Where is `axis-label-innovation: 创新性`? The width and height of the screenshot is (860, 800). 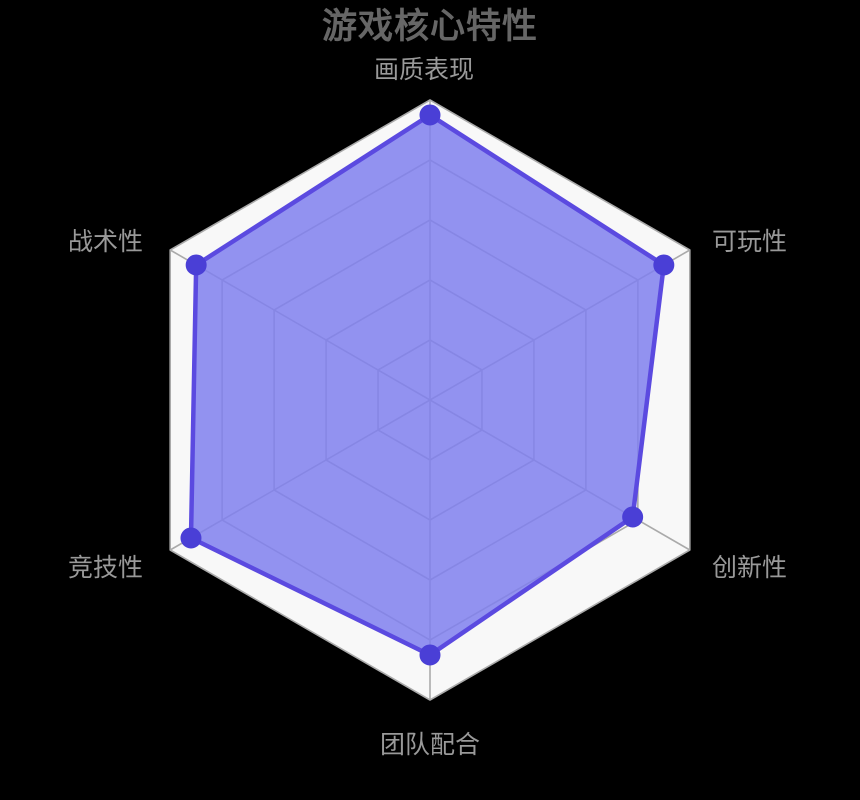 axis-label-innovation: 创新性 is located at coordinates (750, 567).